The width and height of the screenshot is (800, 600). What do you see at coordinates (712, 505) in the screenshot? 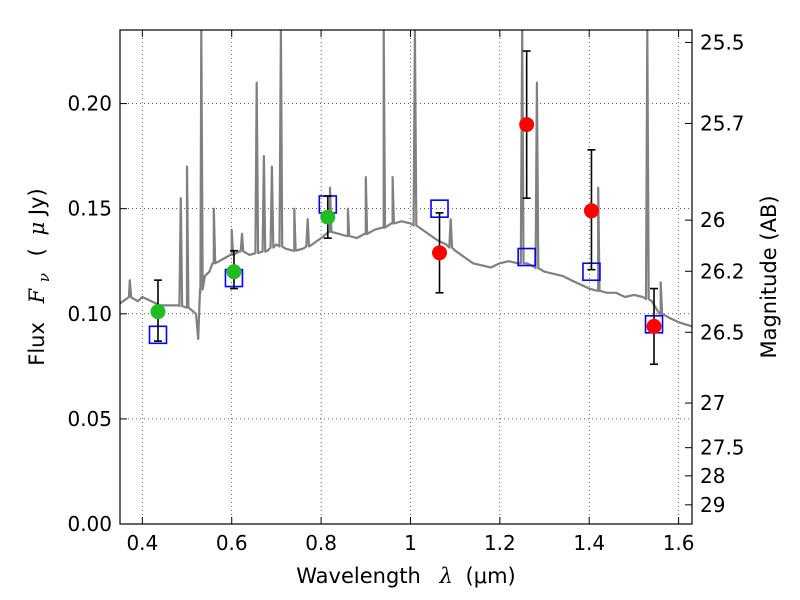
I see `y2-tick-label: 29` at bounding box center [712, 505].